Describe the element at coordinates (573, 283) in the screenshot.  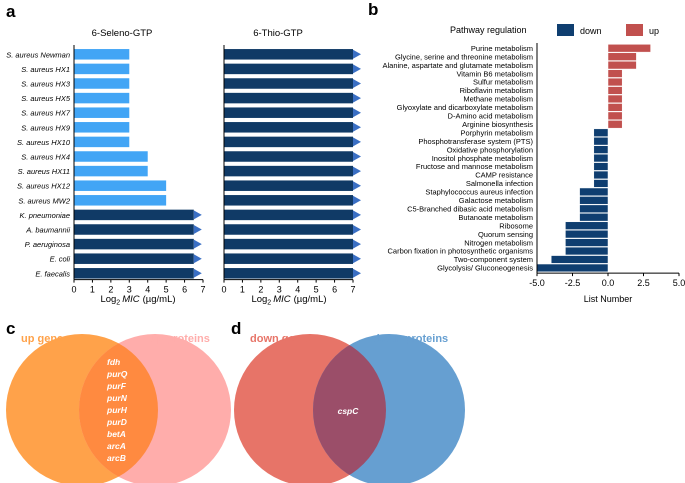
I see `chart-b-xticklabel-1: -2.5` at that location.